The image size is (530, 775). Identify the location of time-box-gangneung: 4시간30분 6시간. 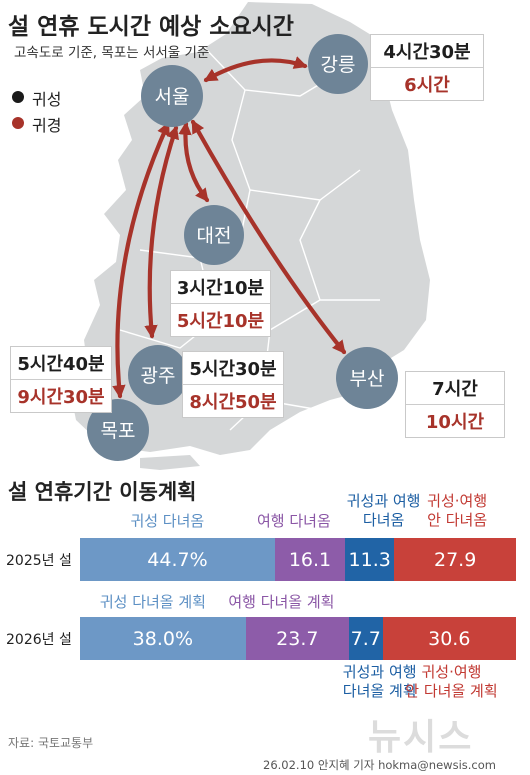
(427, 67).